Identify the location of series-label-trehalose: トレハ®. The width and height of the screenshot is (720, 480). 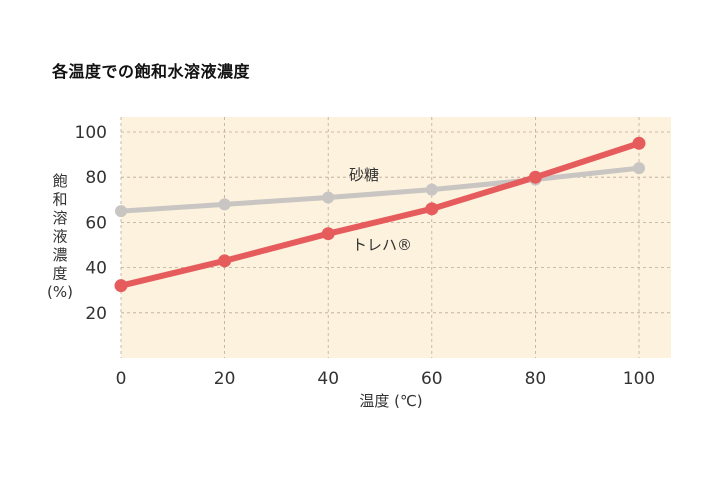
(382, 245).